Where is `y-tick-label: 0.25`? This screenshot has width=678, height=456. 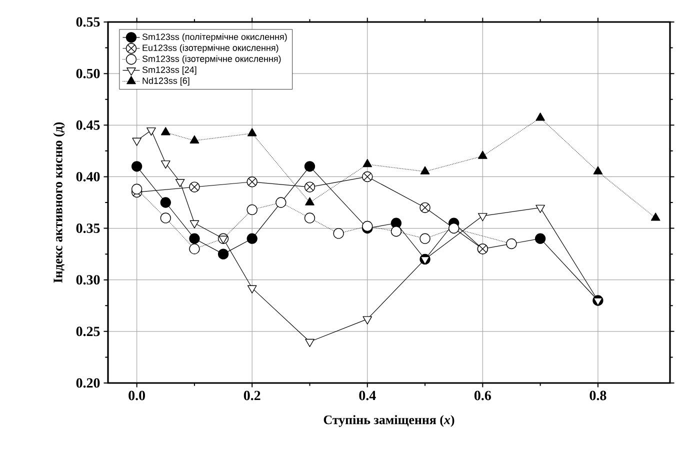
y-tick-label: 0.25 is located at coordinates (88, 331).